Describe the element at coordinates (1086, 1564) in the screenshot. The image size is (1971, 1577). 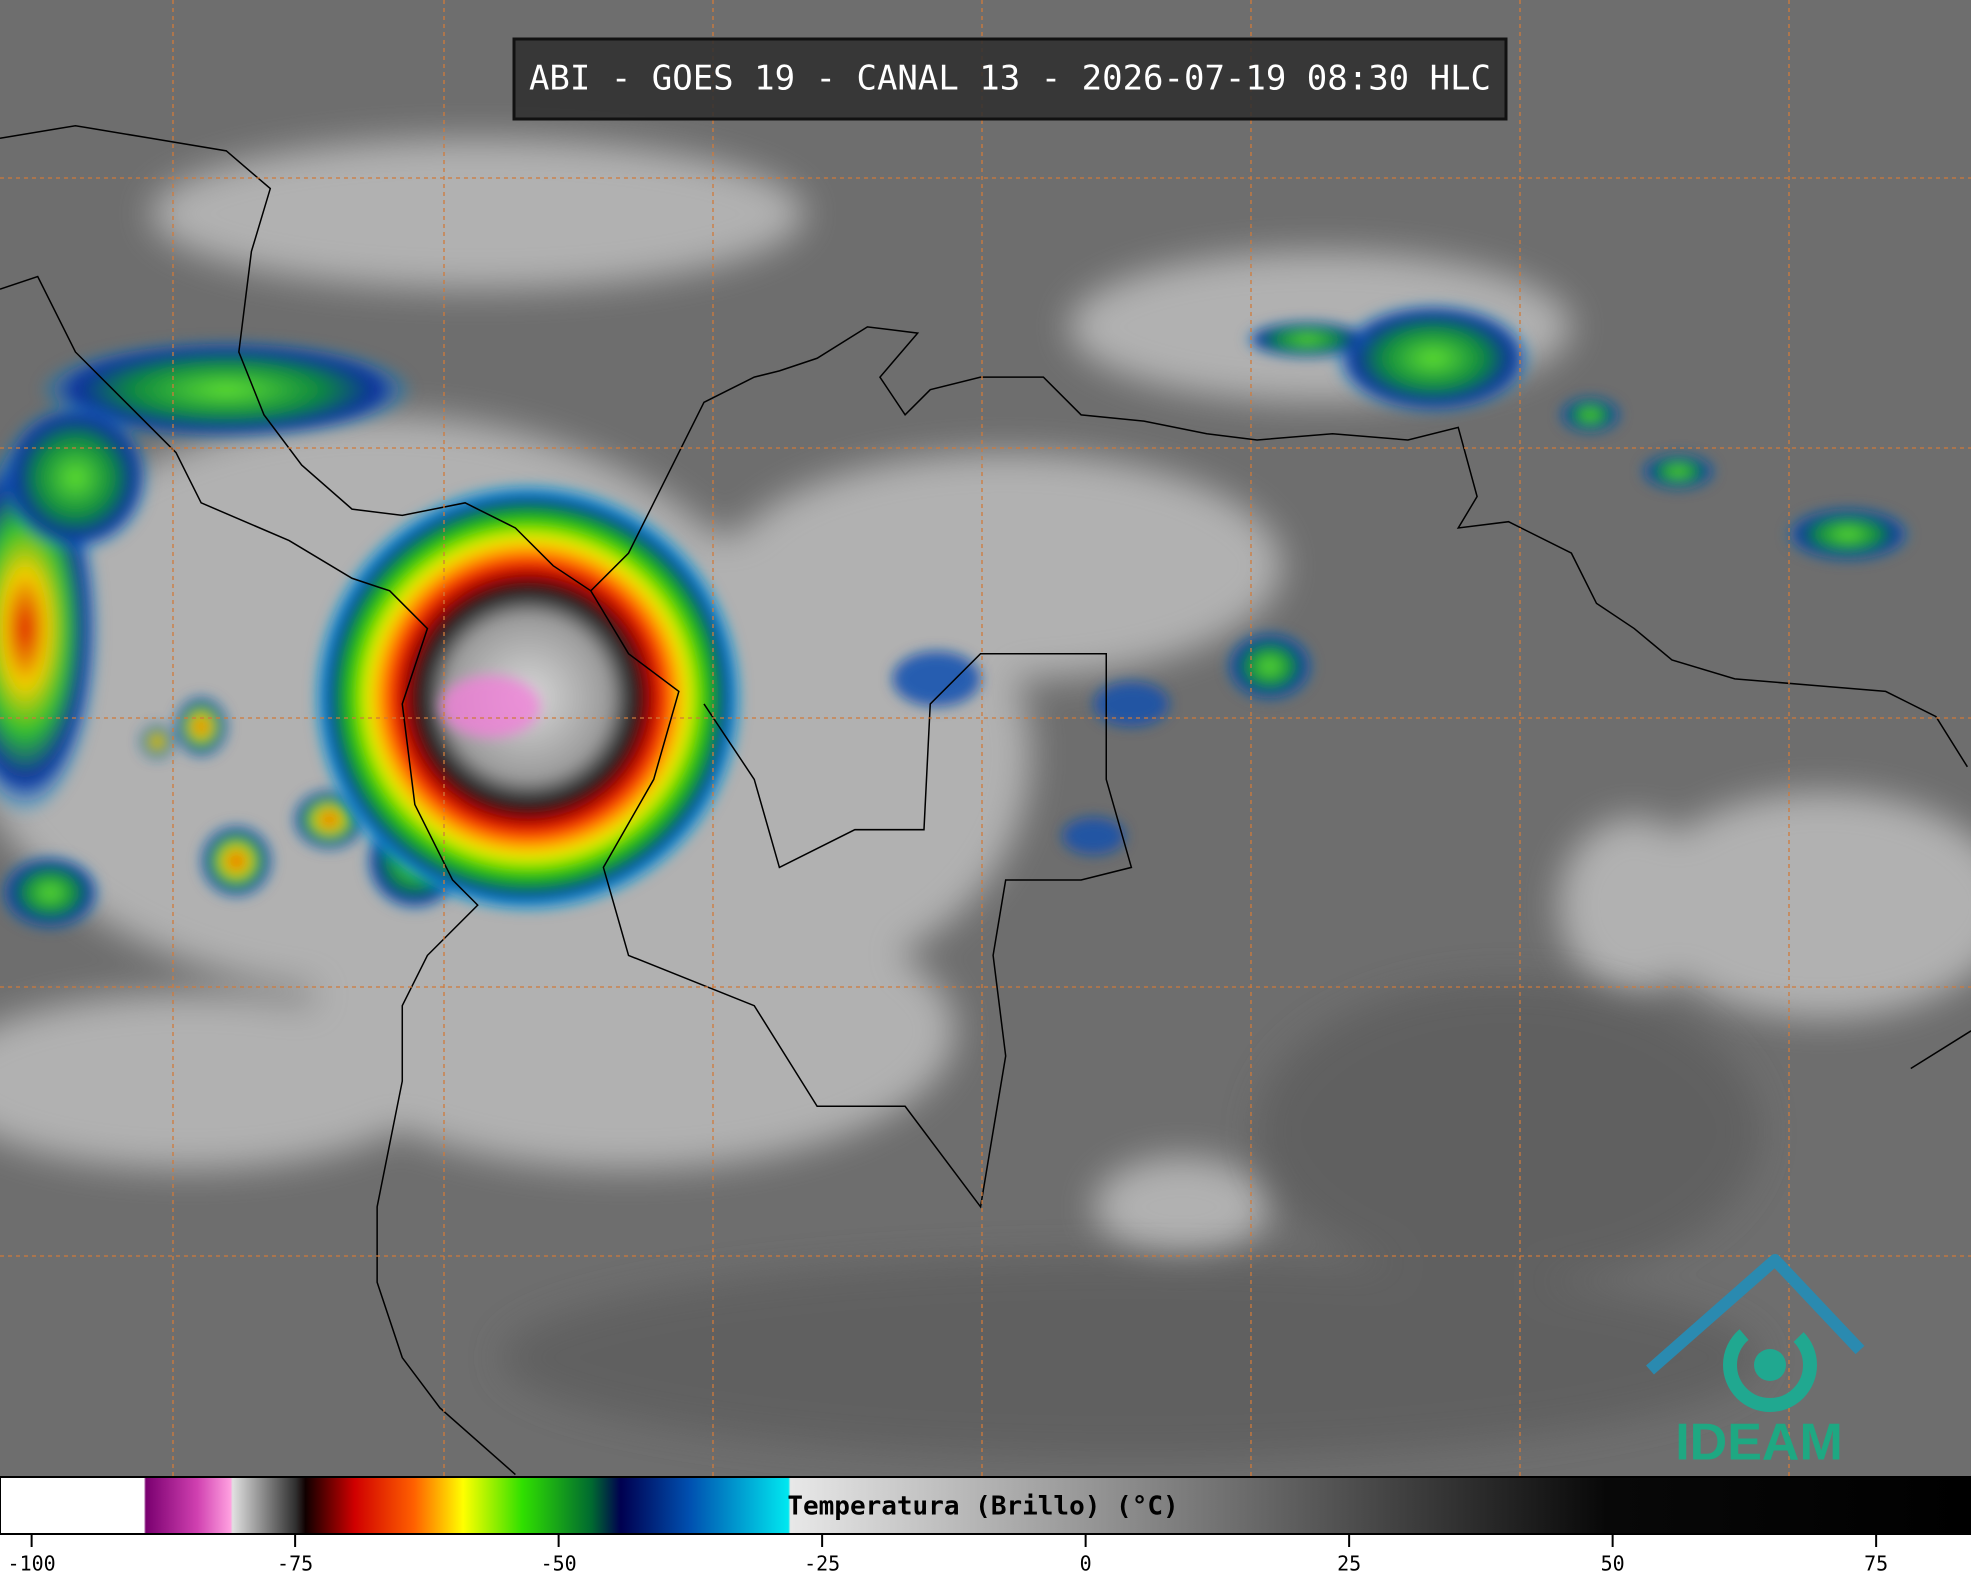
I see `tick-label: 0` at that location.